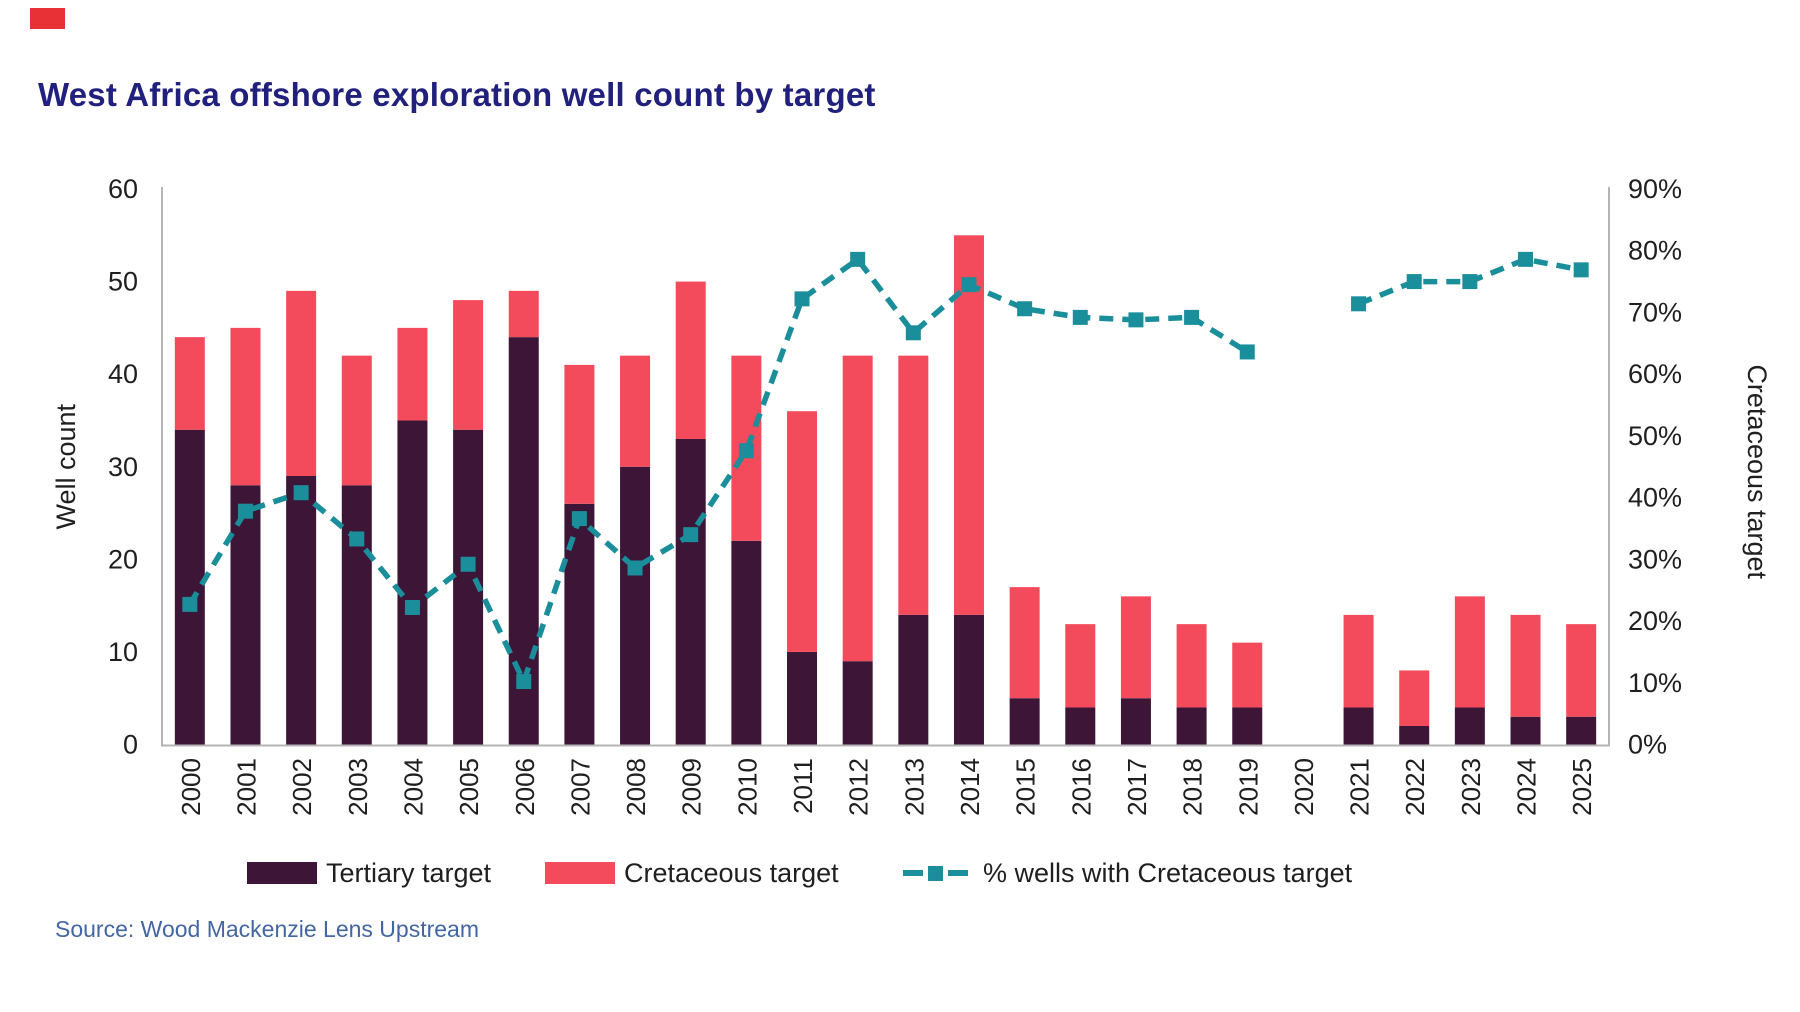 Image resolution: width=1800 pixels, height=1012 pixels. What do you see at coordinates (1647, 745) in the screenshot?
I see `right-axis-tick-label: 0%` at bounding box center [1647, 745].